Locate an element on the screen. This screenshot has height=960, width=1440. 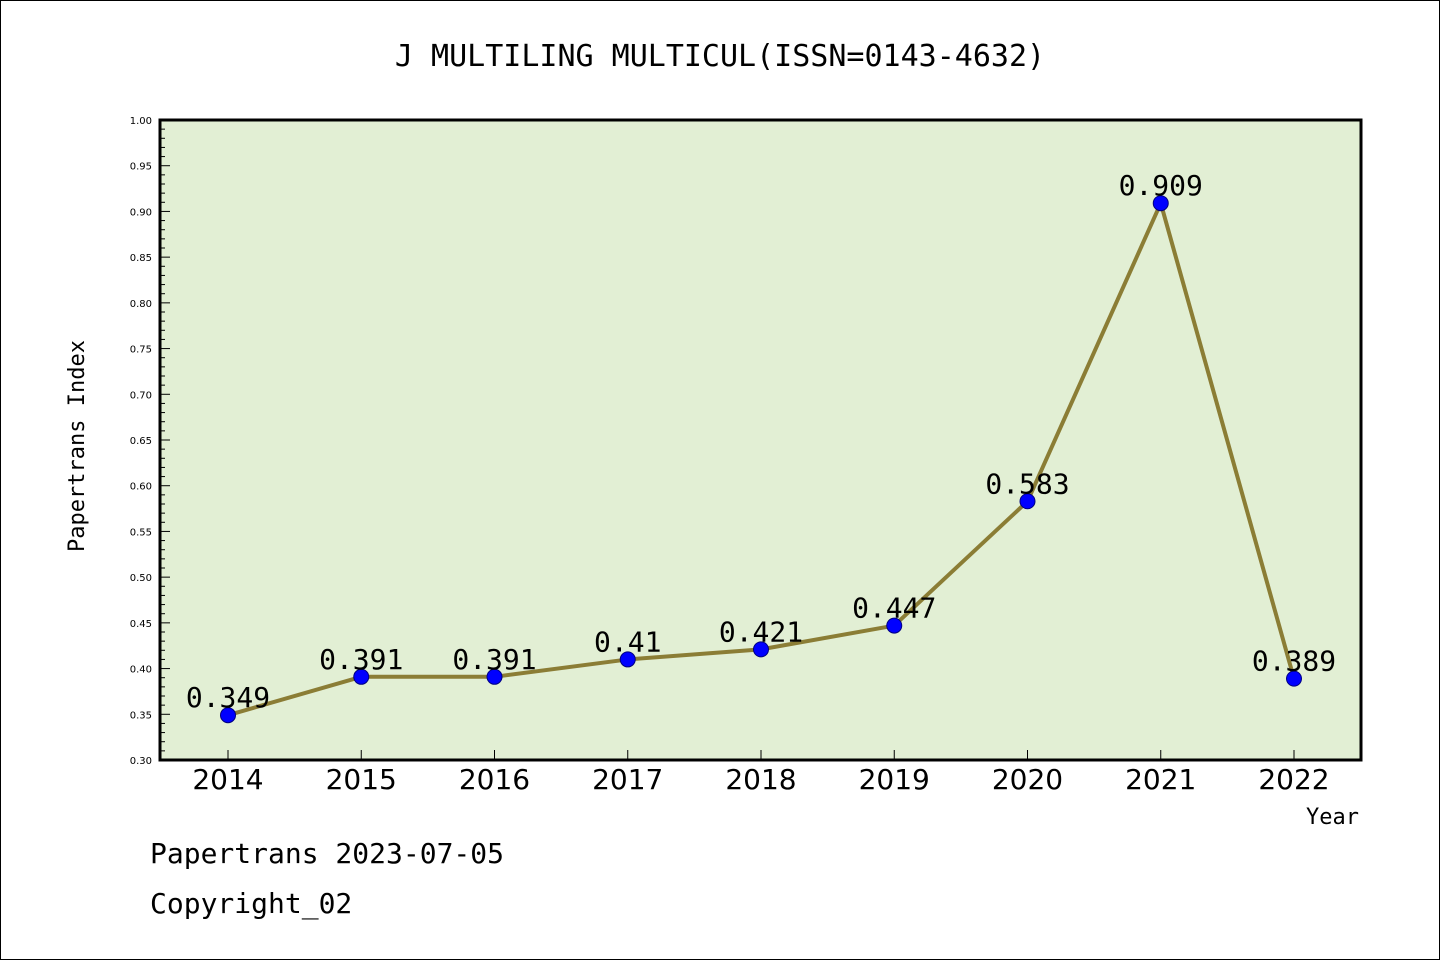
x-tick-label: 2014 is located at coordinates (227, 779).